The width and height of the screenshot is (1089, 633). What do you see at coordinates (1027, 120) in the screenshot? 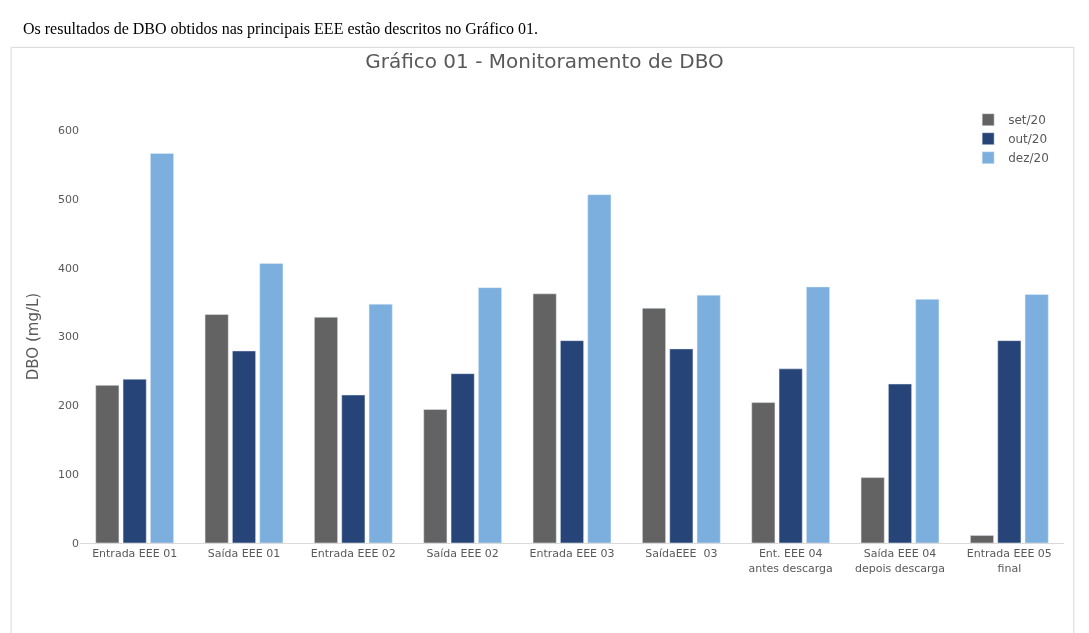
I see `legend-label: set/20` at bounding box center [1027, 120].